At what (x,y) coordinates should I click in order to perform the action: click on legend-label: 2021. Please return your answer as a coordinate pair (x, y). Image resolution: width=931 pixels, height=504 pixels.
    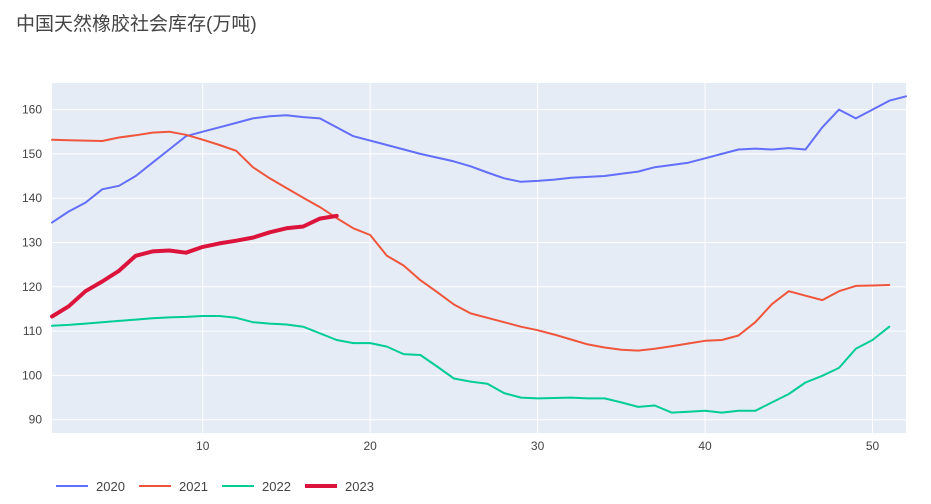
    Looking at the image, I should click on (193, 486).